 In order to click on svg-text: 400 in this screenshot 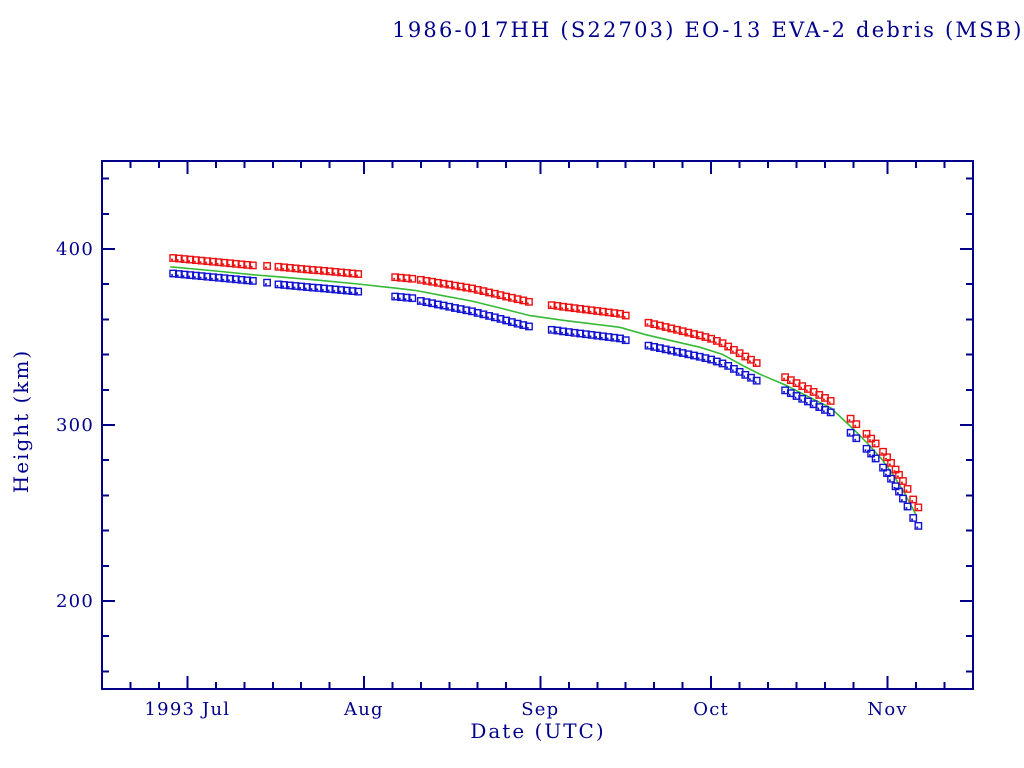, I will do `click(75, 249)`.